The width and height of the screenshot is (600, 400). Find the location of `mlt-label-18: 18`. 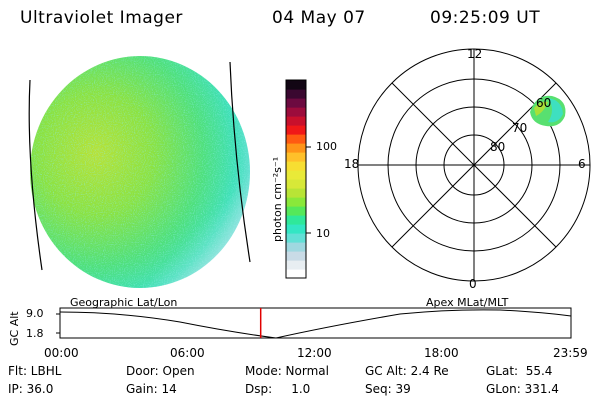

mlt-label-18: 18 is located at coordinates (352, 164).